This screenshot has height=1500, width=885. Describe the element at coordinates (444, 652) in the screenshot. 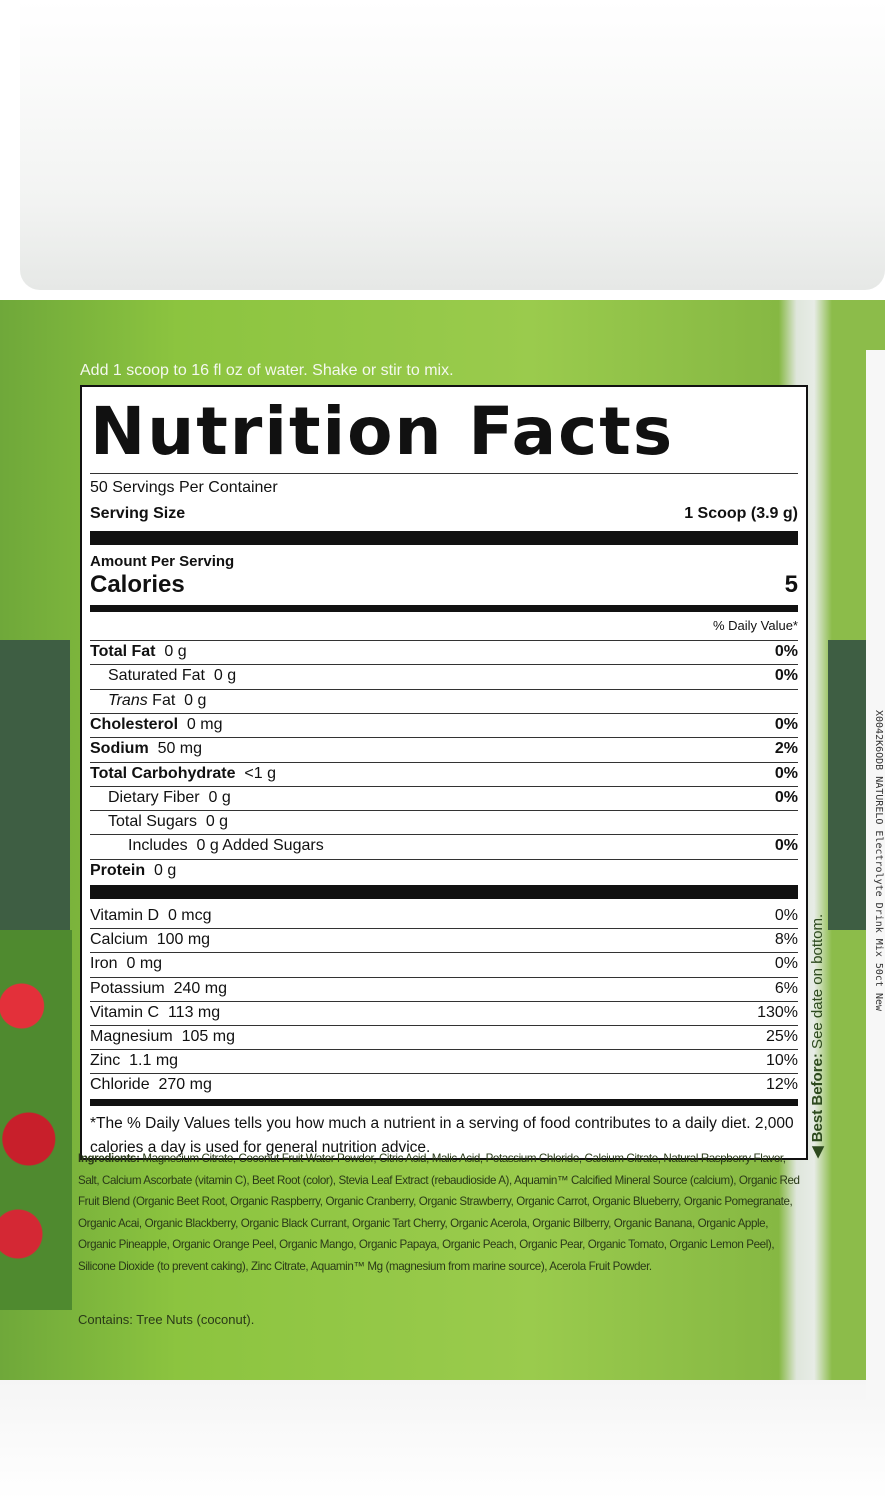

I see `nutrient-row: Total Fat 0 g 0%` at that location.